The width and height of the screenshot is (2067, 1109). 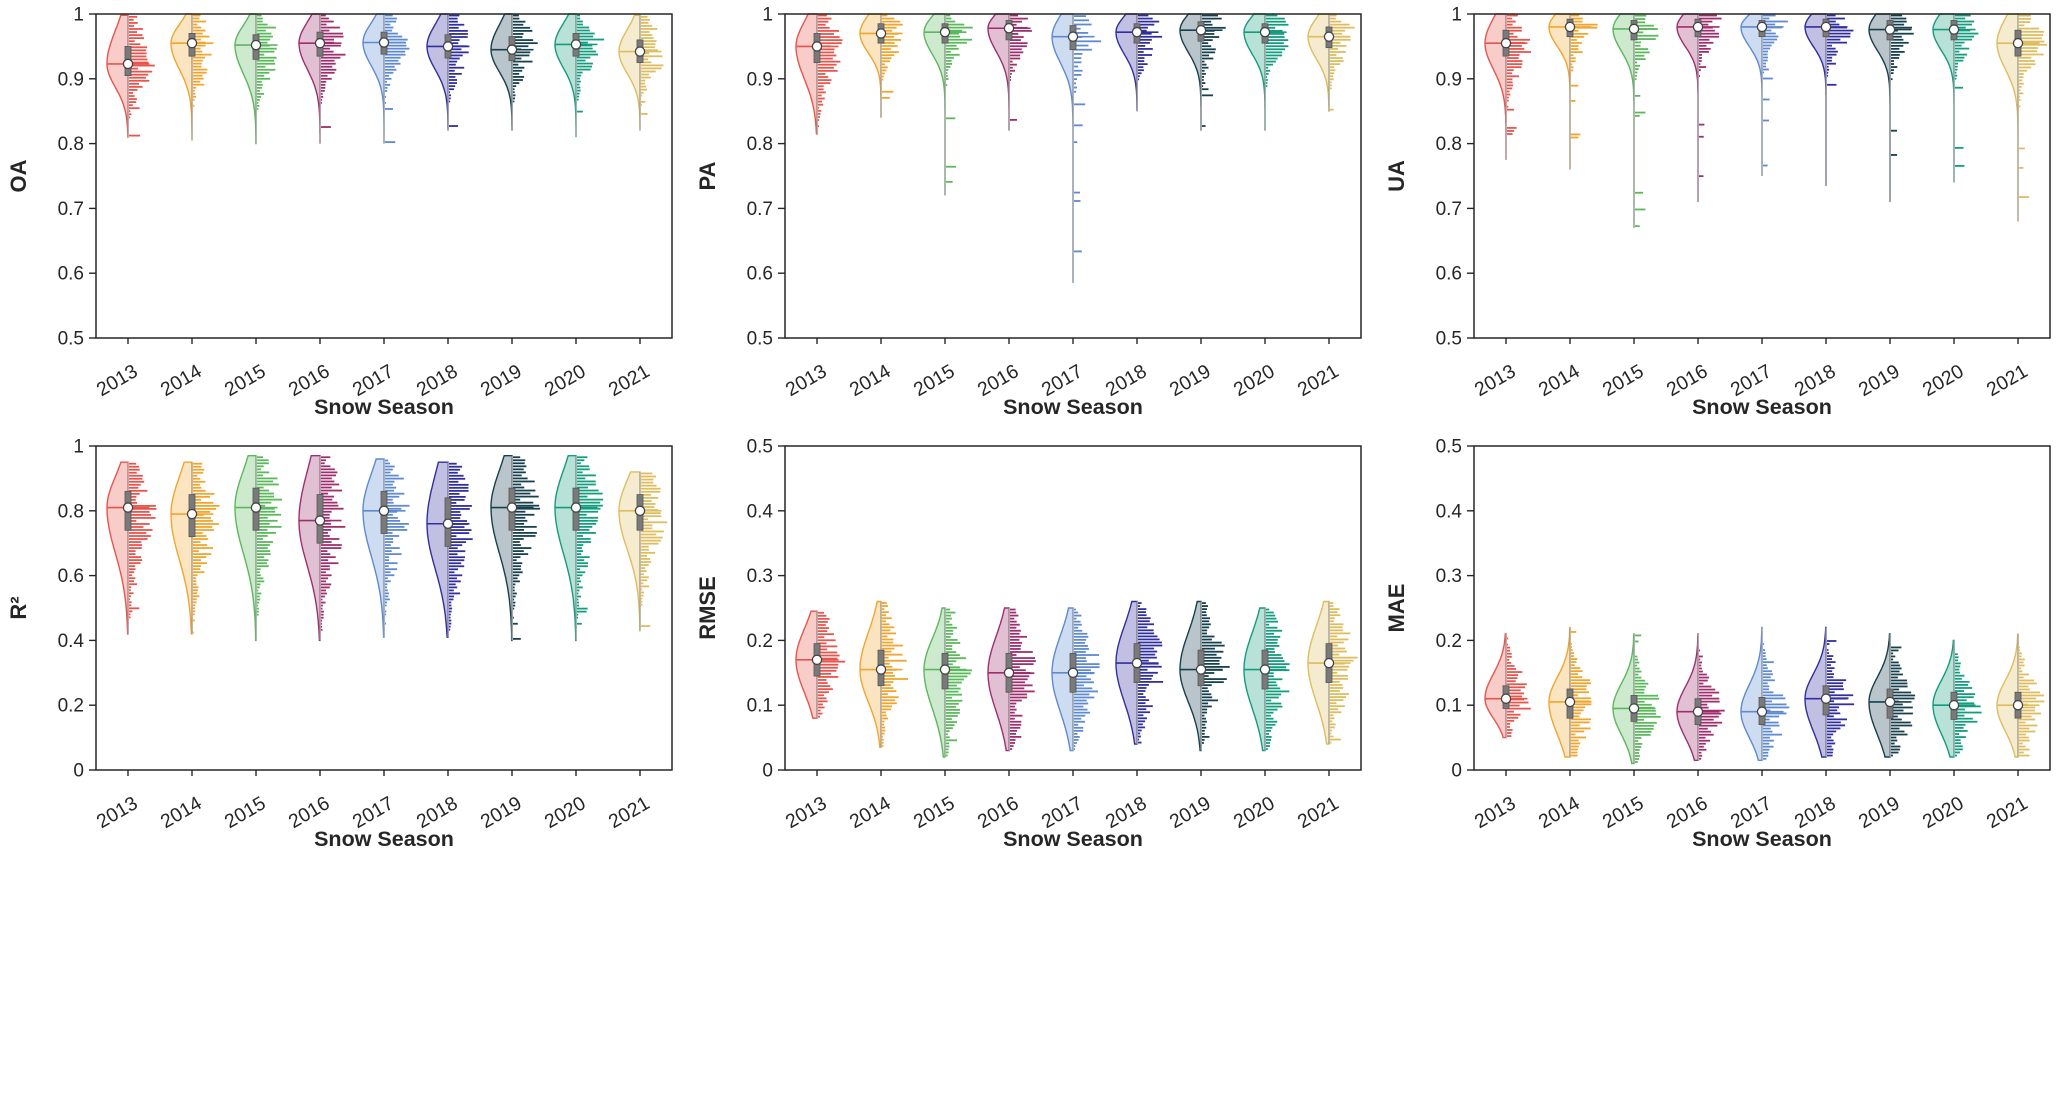 I want to click on x-tick-label: 2021, so click(x=629, y=380).